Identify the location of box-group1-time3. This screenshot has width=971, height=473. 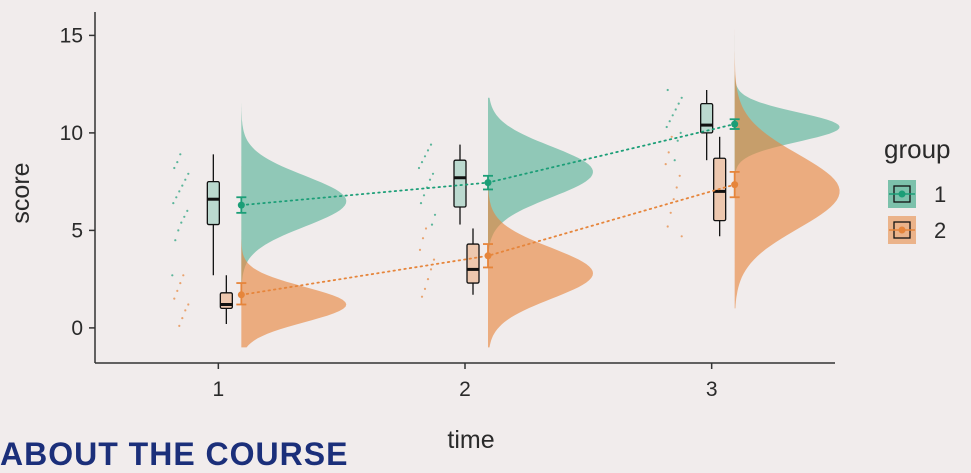
(707, 118).